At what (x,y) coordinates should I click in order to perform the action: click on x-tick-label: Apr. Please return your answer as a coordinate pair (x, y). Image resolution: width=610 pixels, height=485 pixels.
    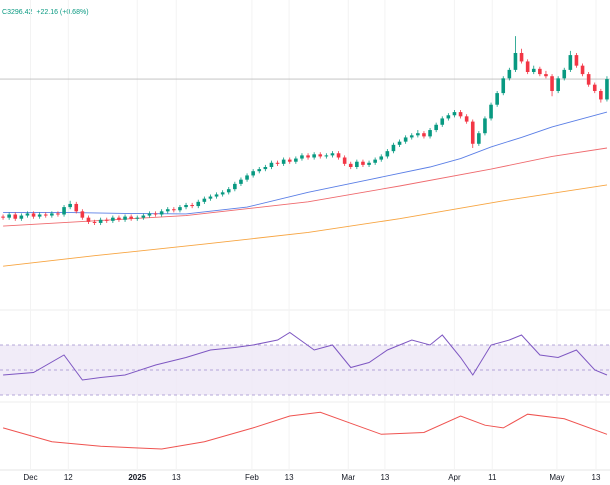
    Looking at the image, I should click on (454, 477).